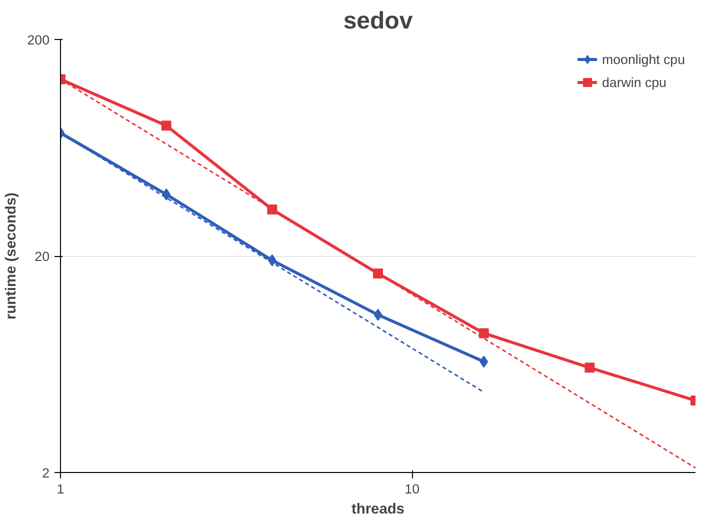 The image size is (710, 529). Describe the element at coordinates (46, 473) in the screenshot. I see `y-tick-label: 2` at that location.